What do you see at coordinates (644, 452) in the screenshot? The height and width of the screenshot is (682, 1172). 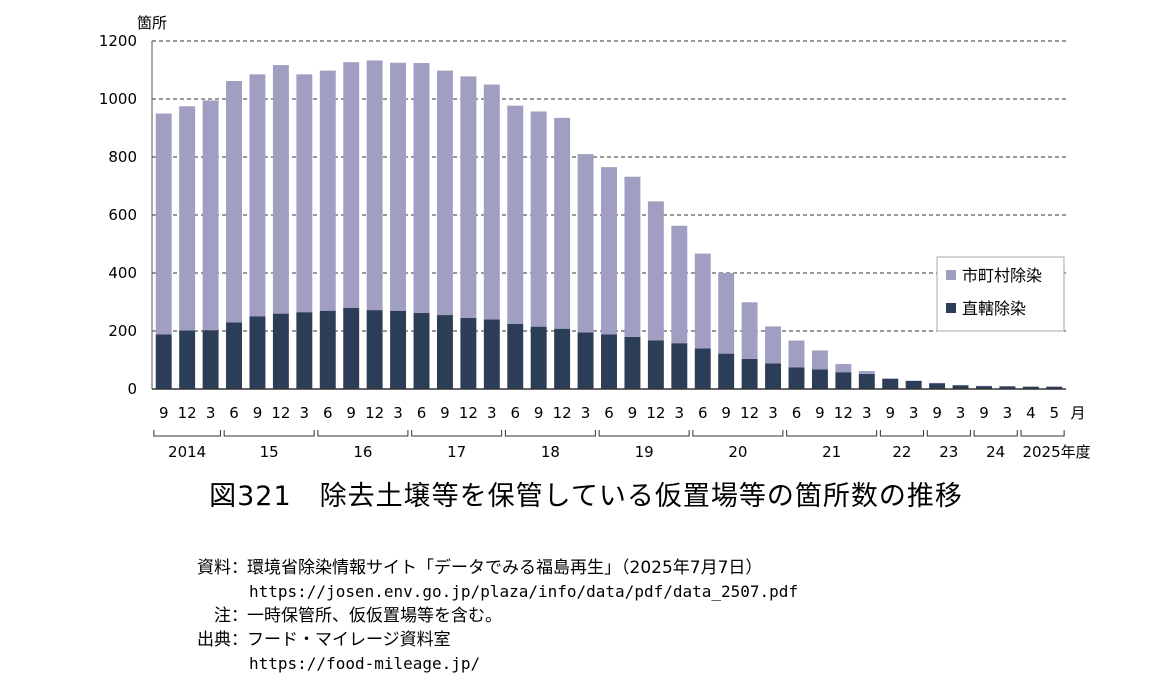 I see `year-label: 19` at bounding box center [644, 452].